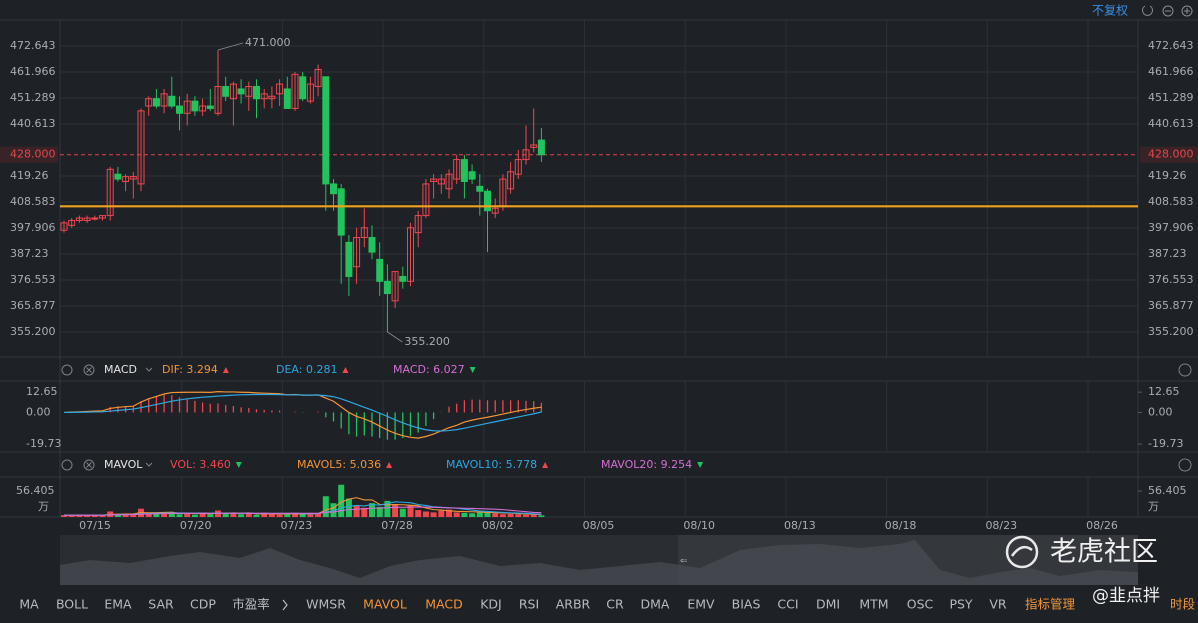  What do you see at coordinates (395, 337) in the screenshot?
I see `annotation-leader` at bounding box center [395, 337].